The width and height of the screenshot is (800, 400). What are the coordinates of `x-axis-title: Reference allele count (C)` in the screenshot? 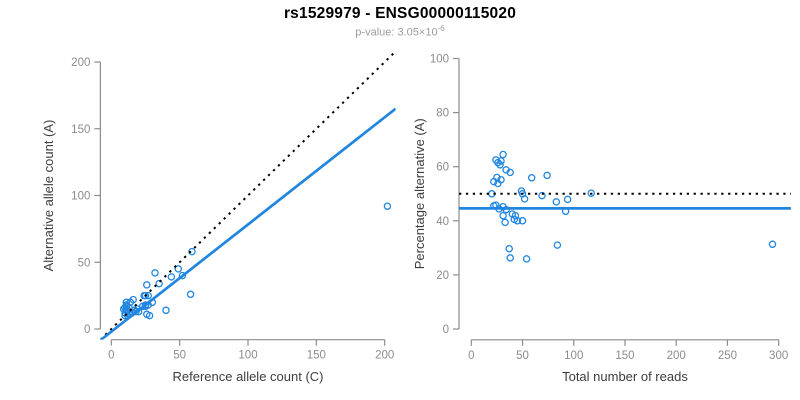 It's located at (247, 376).